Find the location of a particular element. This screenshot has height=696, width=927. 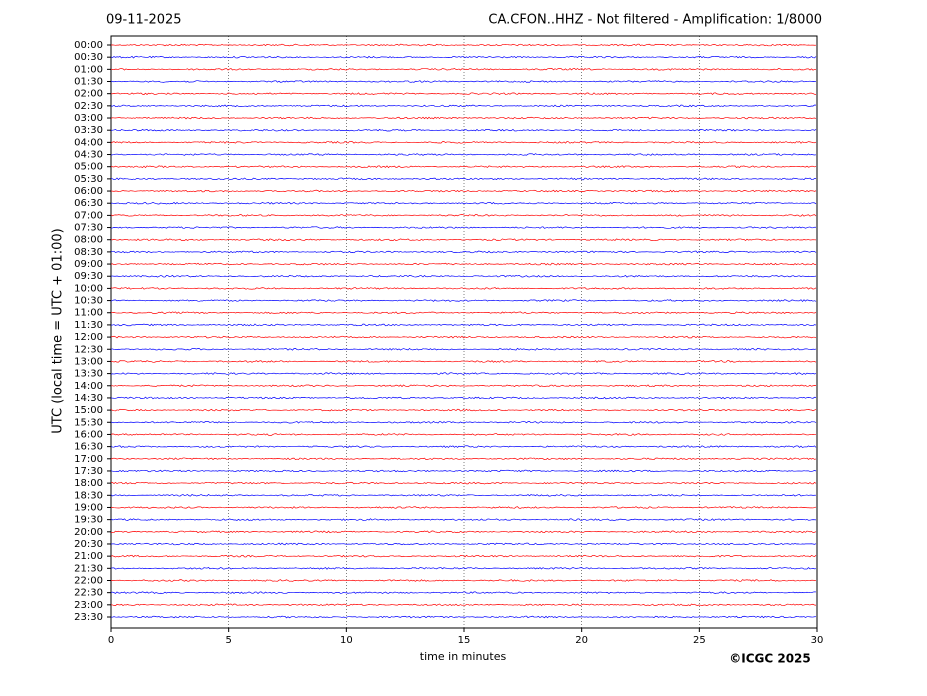

y-tick-label: 18:30 is located at coordinates (88, 495).